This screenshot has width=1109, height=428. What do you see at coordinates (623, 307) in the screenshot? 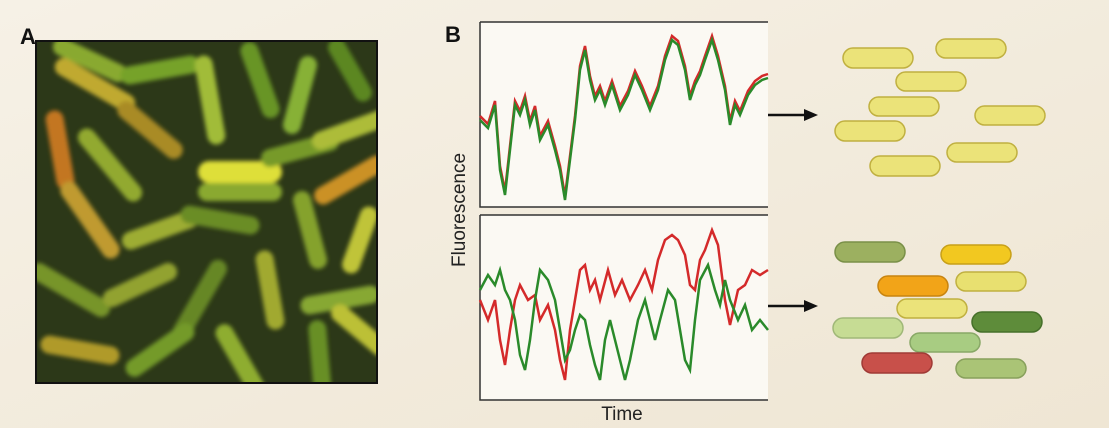
I see `bottom-plot` at bounding box center [623, 307].